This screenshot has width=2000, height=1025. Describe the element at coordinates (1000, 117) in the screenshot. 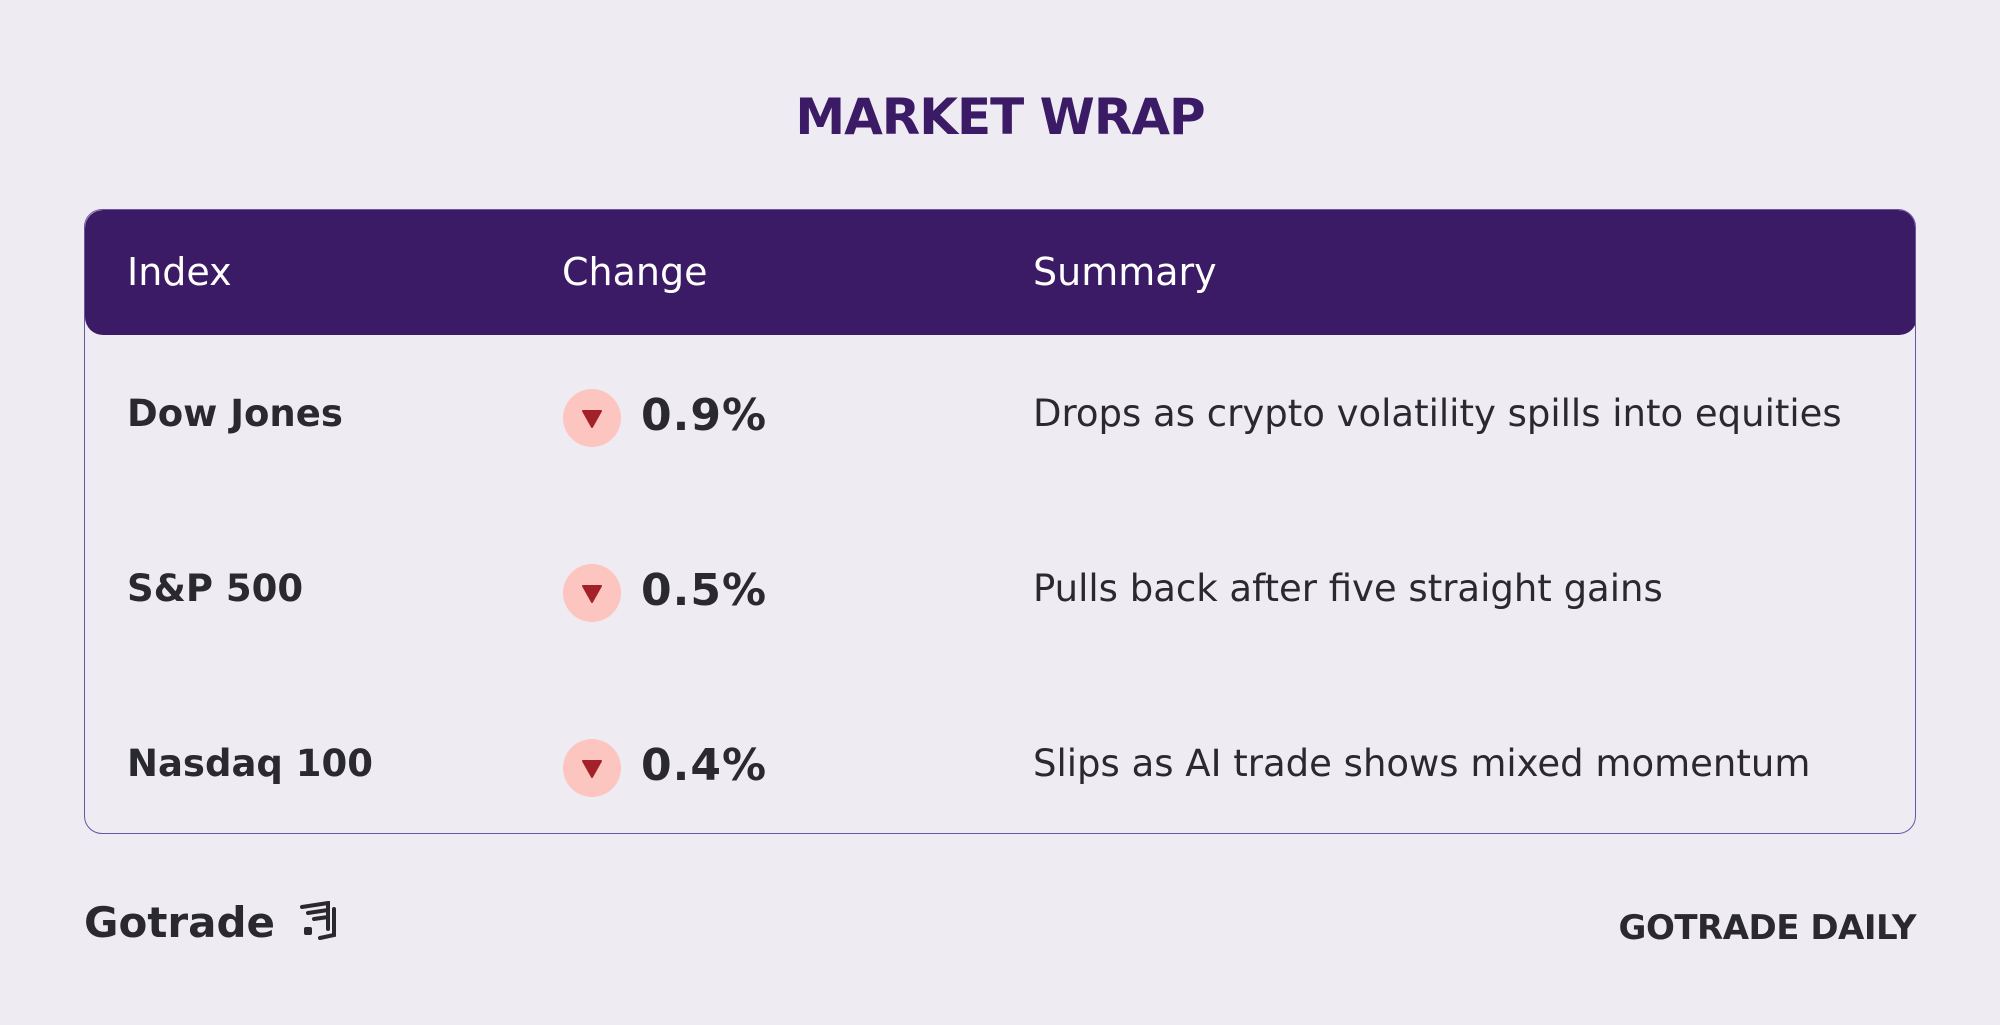

I see `title: MARKET WRAP` at that location.